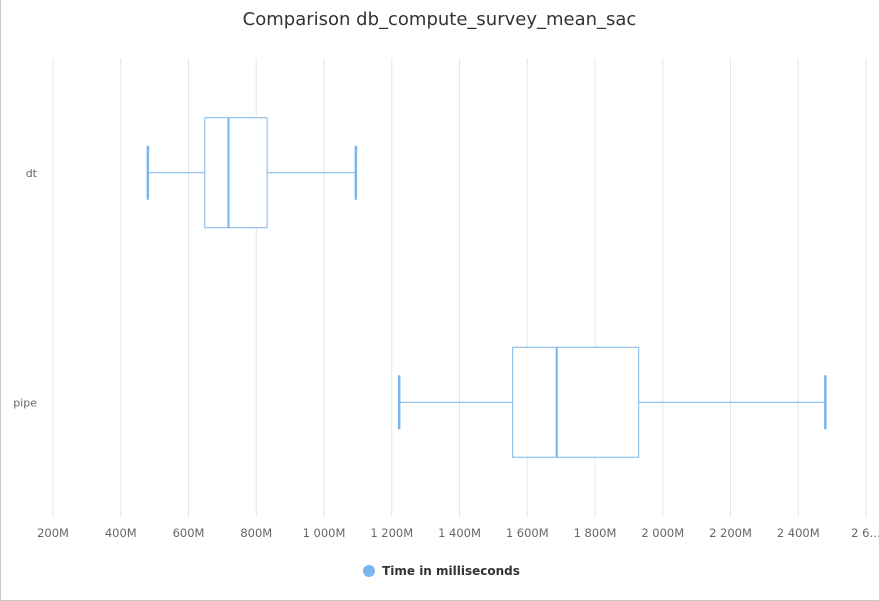  Describe the element at coordinates (798, 533) in the screenshot. I see `x-tick-label: 2 400M` at that location.